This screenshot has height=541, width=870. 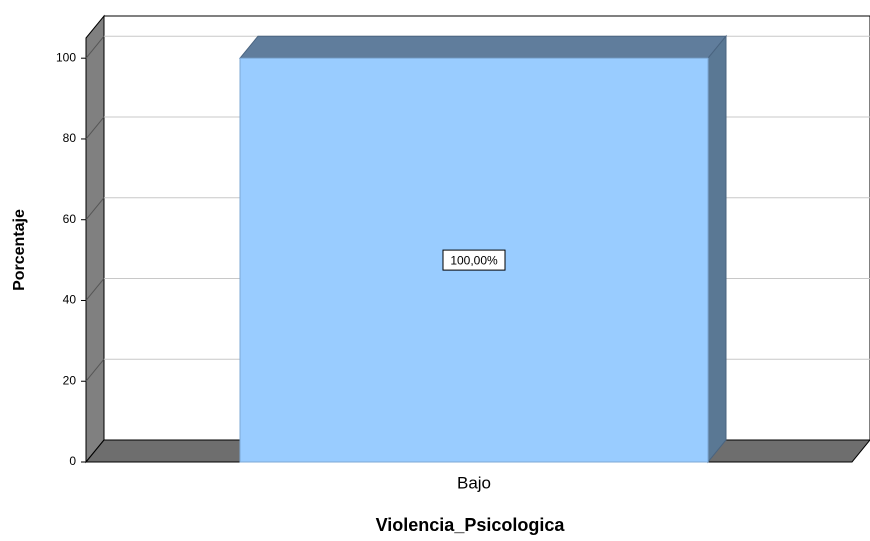 What do you see at coordinates (66, 57) in the screenshot?
I see `y-tick-label: 100` at bounding box center [66, 57].